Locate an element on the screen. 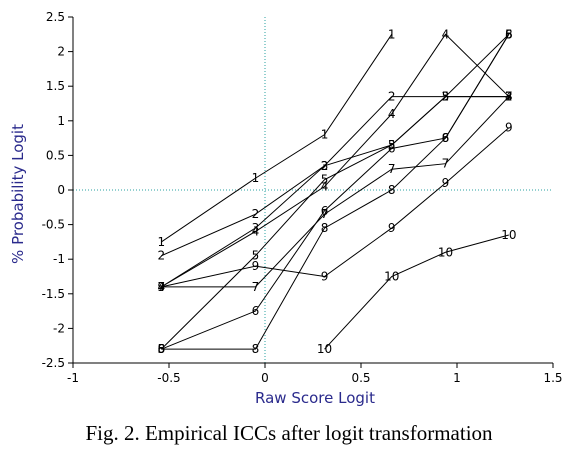 Image resolution: width=578 pixels, height=458 pixels. y-tick-label: 1 is located at coordinates (61, 121).